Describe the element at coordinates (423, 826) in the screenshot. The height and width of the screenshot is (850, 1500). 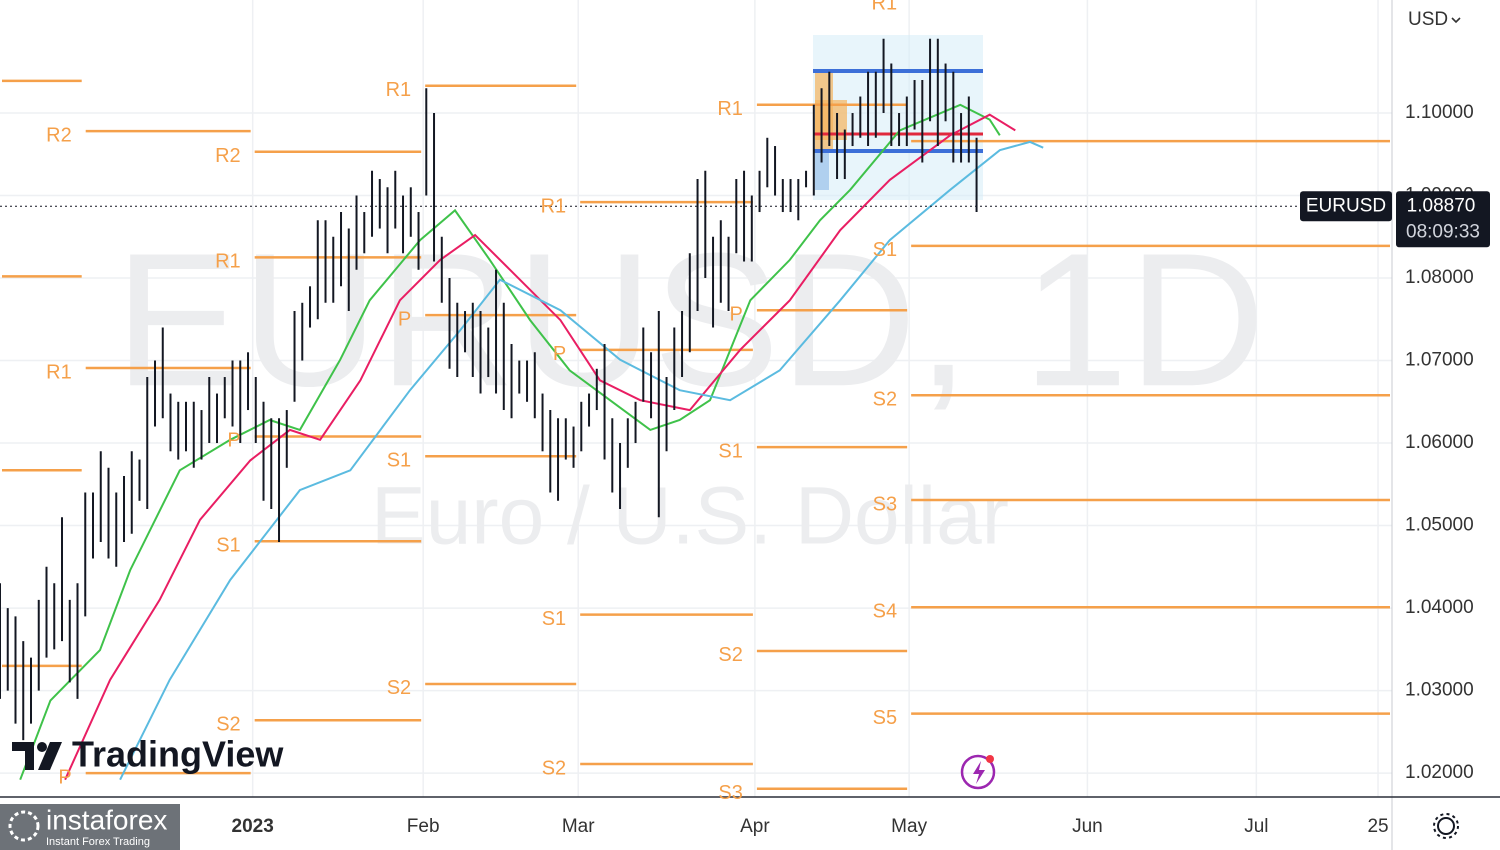
I see `x-tick-label: Feb` at that location.